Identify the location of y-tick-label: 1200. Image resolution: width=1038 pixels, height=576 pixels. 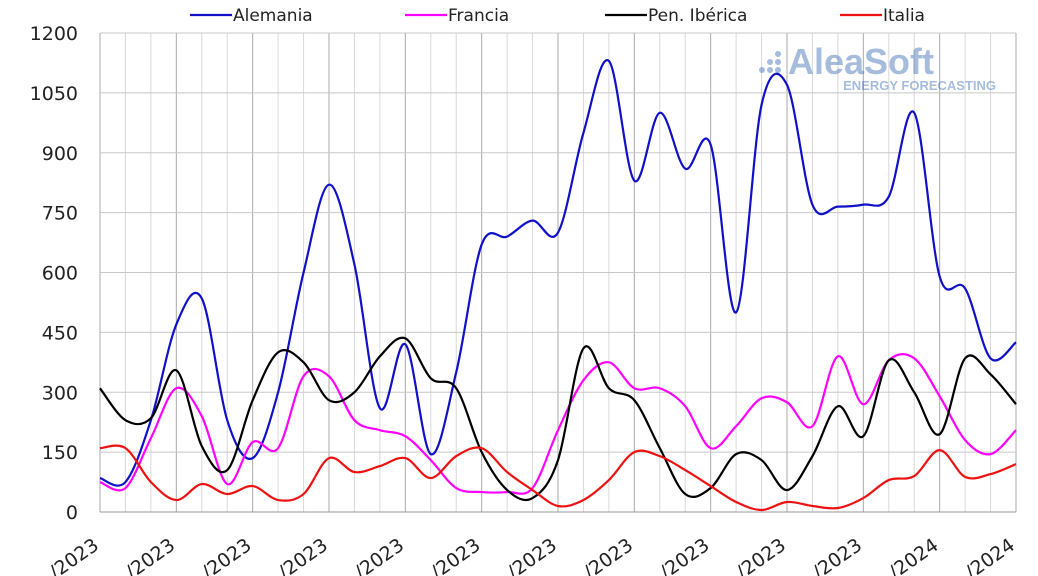
(54, 34).